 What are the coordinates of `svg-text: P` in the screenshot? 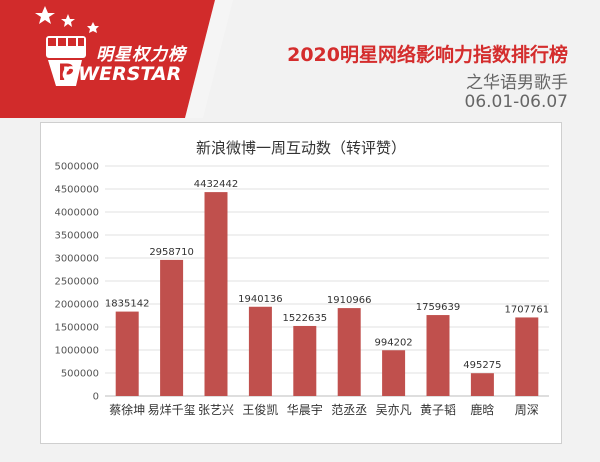 It's located at (66, 73).